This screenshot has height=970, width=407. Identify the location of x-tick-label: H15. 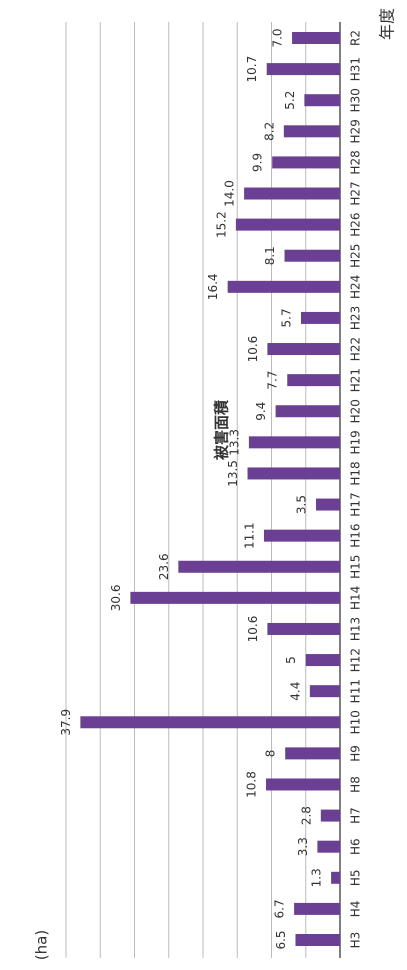
(356, 567).